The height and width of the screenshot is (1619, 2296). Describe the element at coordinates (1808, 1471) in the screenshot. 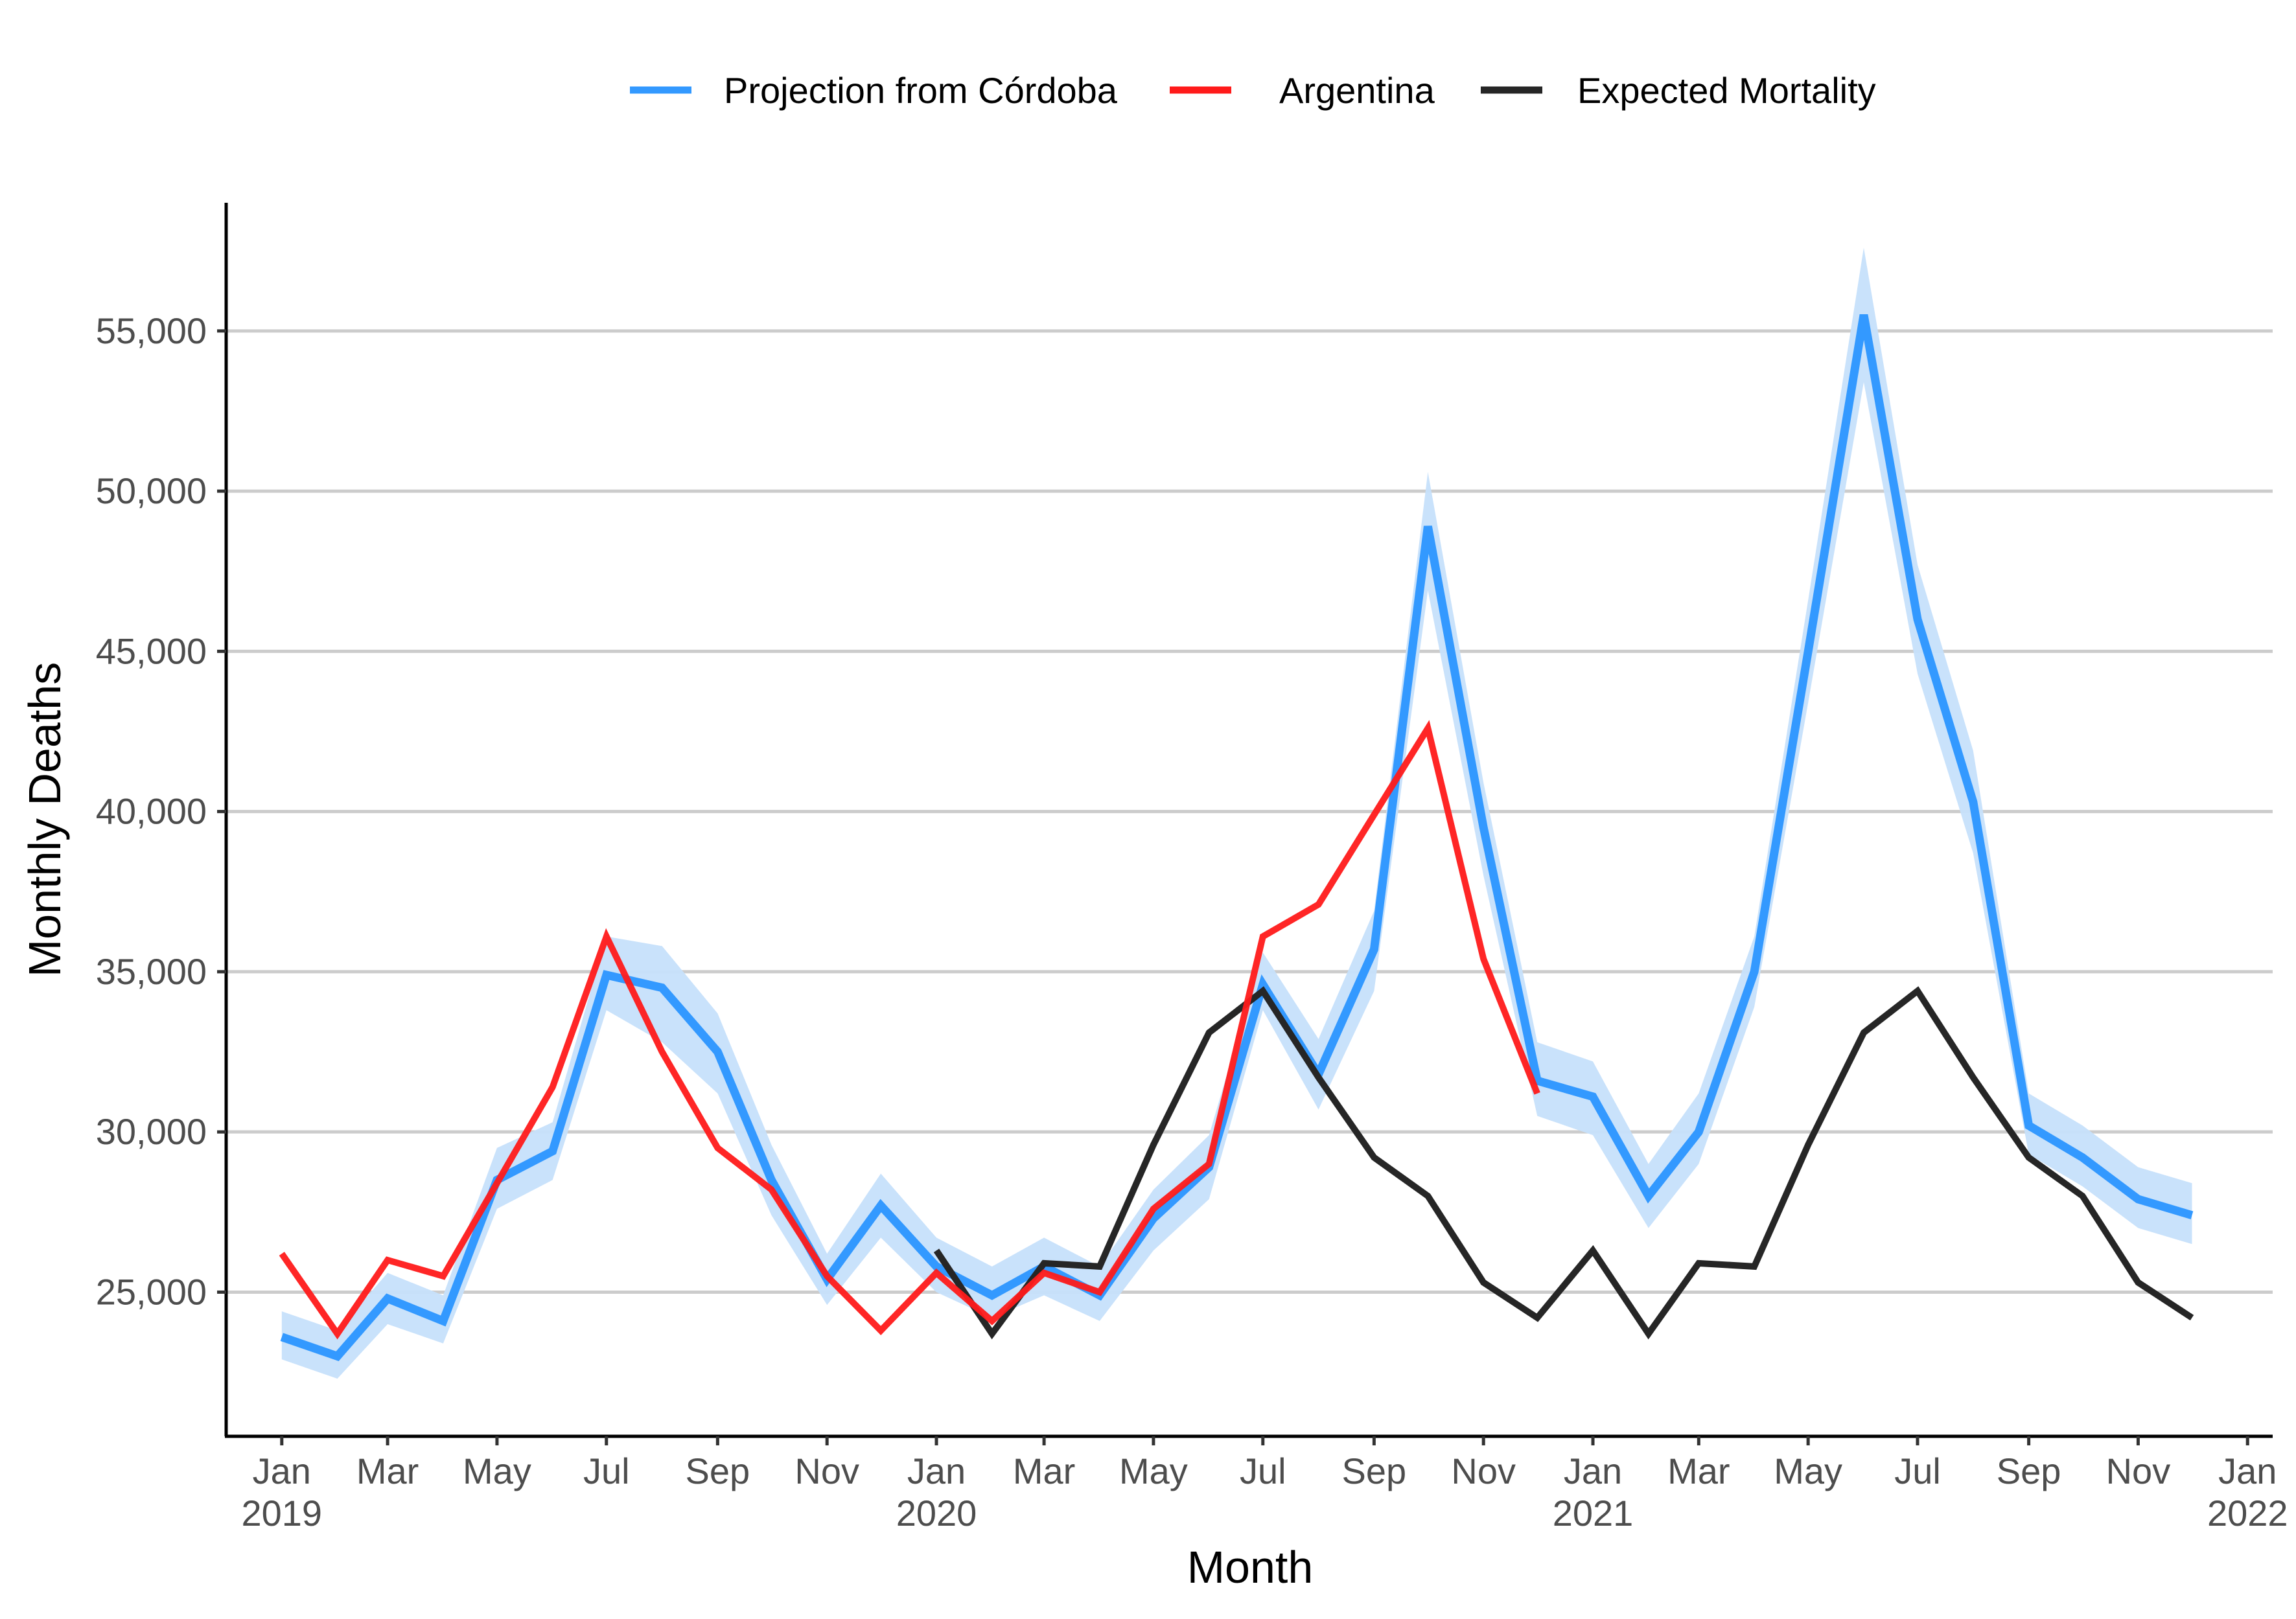

I see `x-tick-label-14: May` at that location.